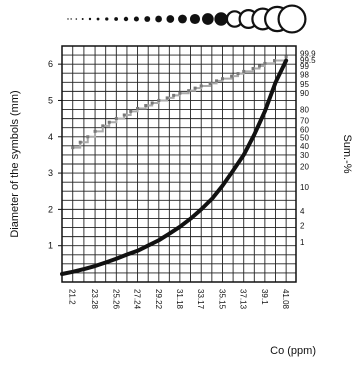 This screenshot has height=365, width=356. Describe the element at coordinates (304, 120) in the screenshot. I see `y2-tick-label: 70` at that location.